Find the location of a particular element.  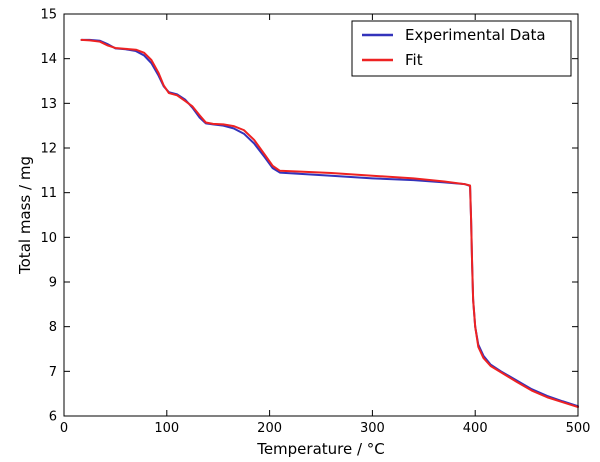

y-tick-label: 14 is located at coordinates (48, 59).